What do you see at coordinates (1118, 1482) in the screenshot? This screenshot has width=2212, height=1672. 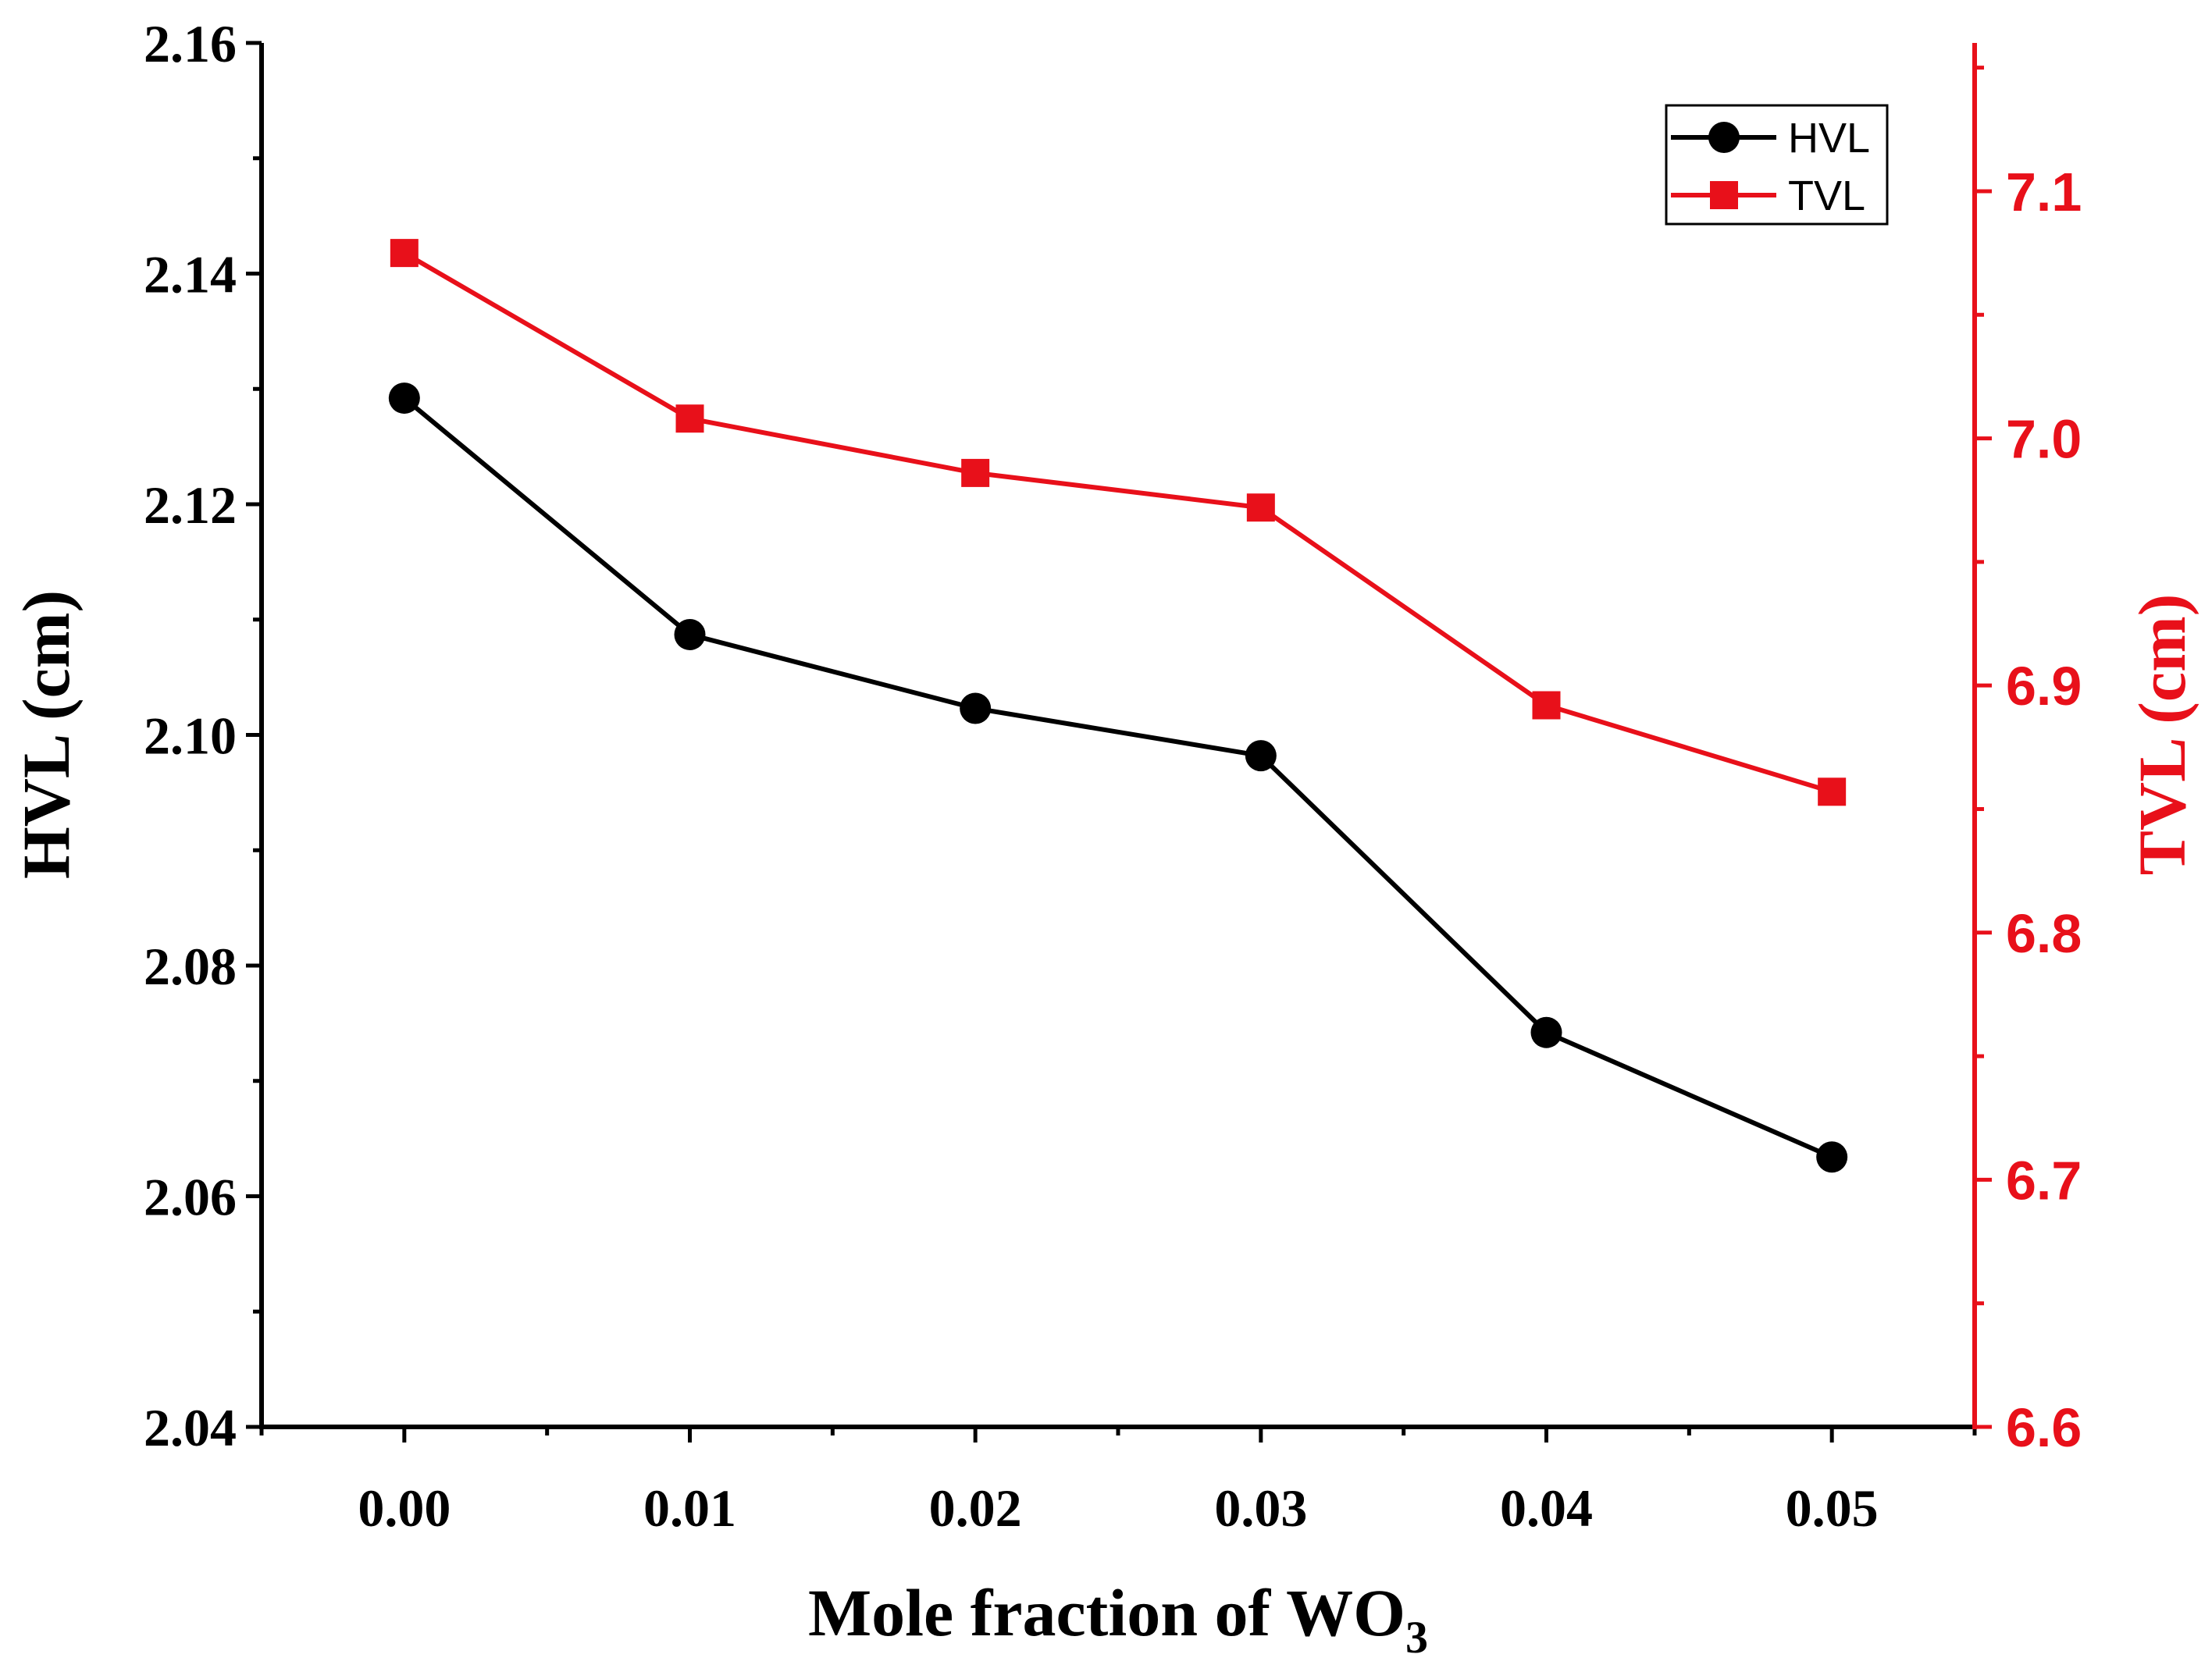 I see `x-axis-ticks: 0.00 0.01 0.02 0.03 0.04 0.05` at bounding box center [1118, 1482].